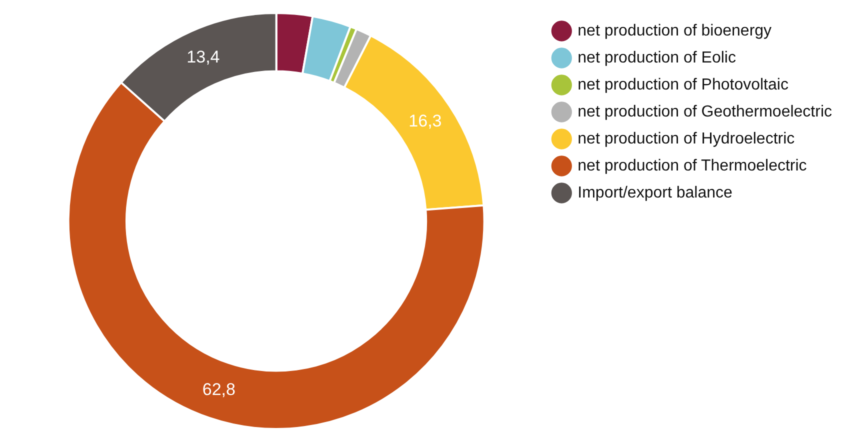 The image size is (852, 432). Describe the element at coordinates (657, 57) in the screenshot. I see `legend-label: net production of Eolic` at that location.